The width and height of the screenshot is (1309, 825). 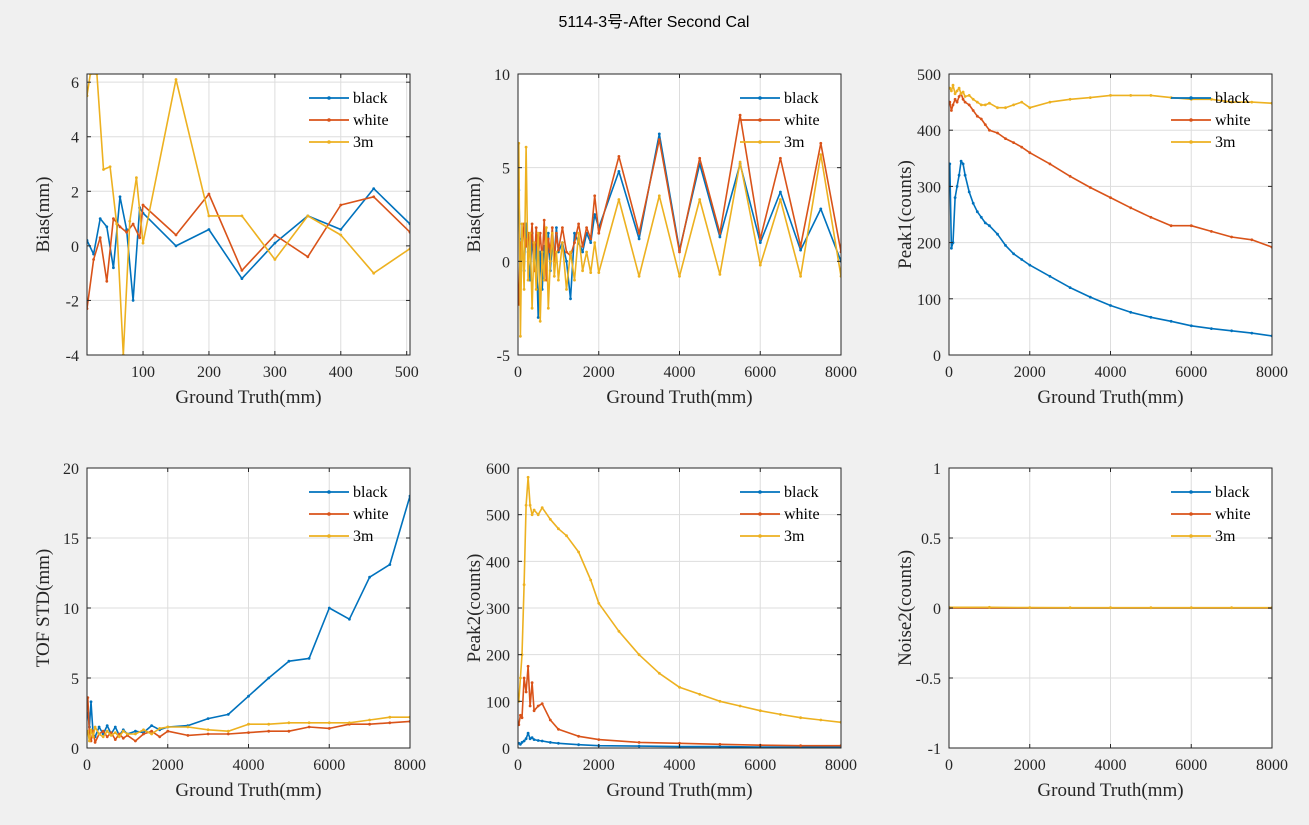 I want to click on legend-marker-black, so click(x=329, y=98).